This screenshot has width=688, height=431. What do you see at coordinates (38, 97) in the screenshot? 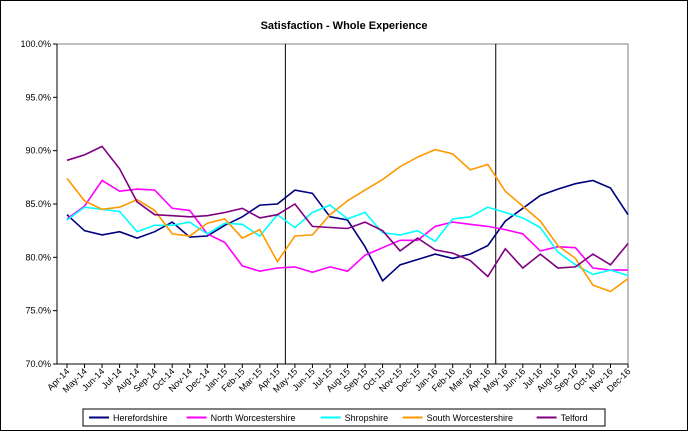
I see `y-tick-label: 95.0%` at bounding box center [38, 97].